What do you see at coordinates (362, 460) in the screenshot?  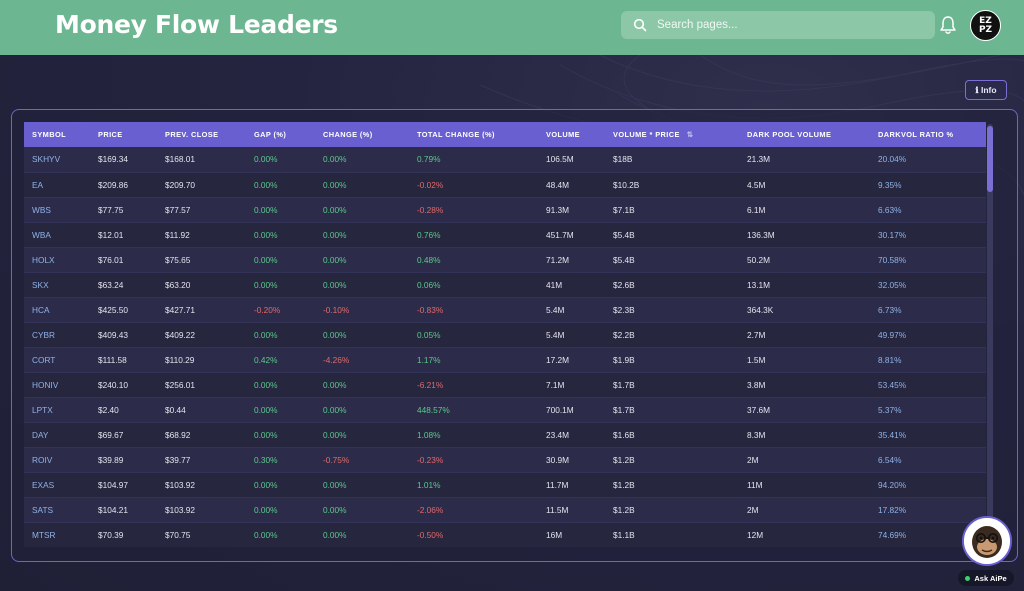 I see `table-cell-change: -0.75%` at bounding box center [362, 460].